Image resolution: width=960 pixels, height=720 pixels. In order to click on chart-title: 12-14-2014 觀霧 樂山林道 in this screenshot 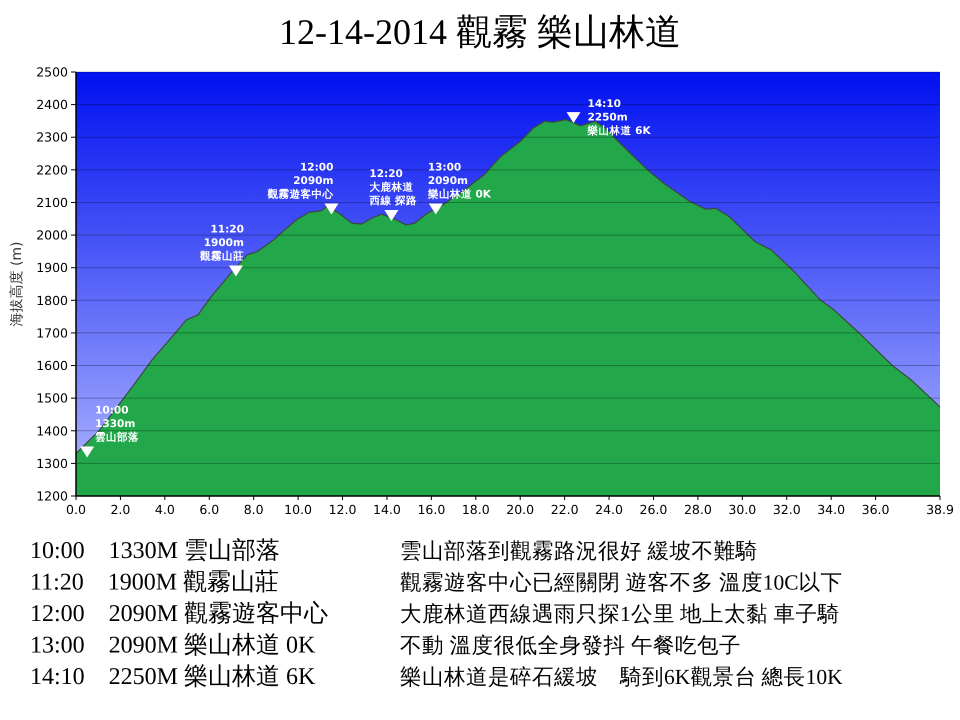, I will do `click(480, 32)`.